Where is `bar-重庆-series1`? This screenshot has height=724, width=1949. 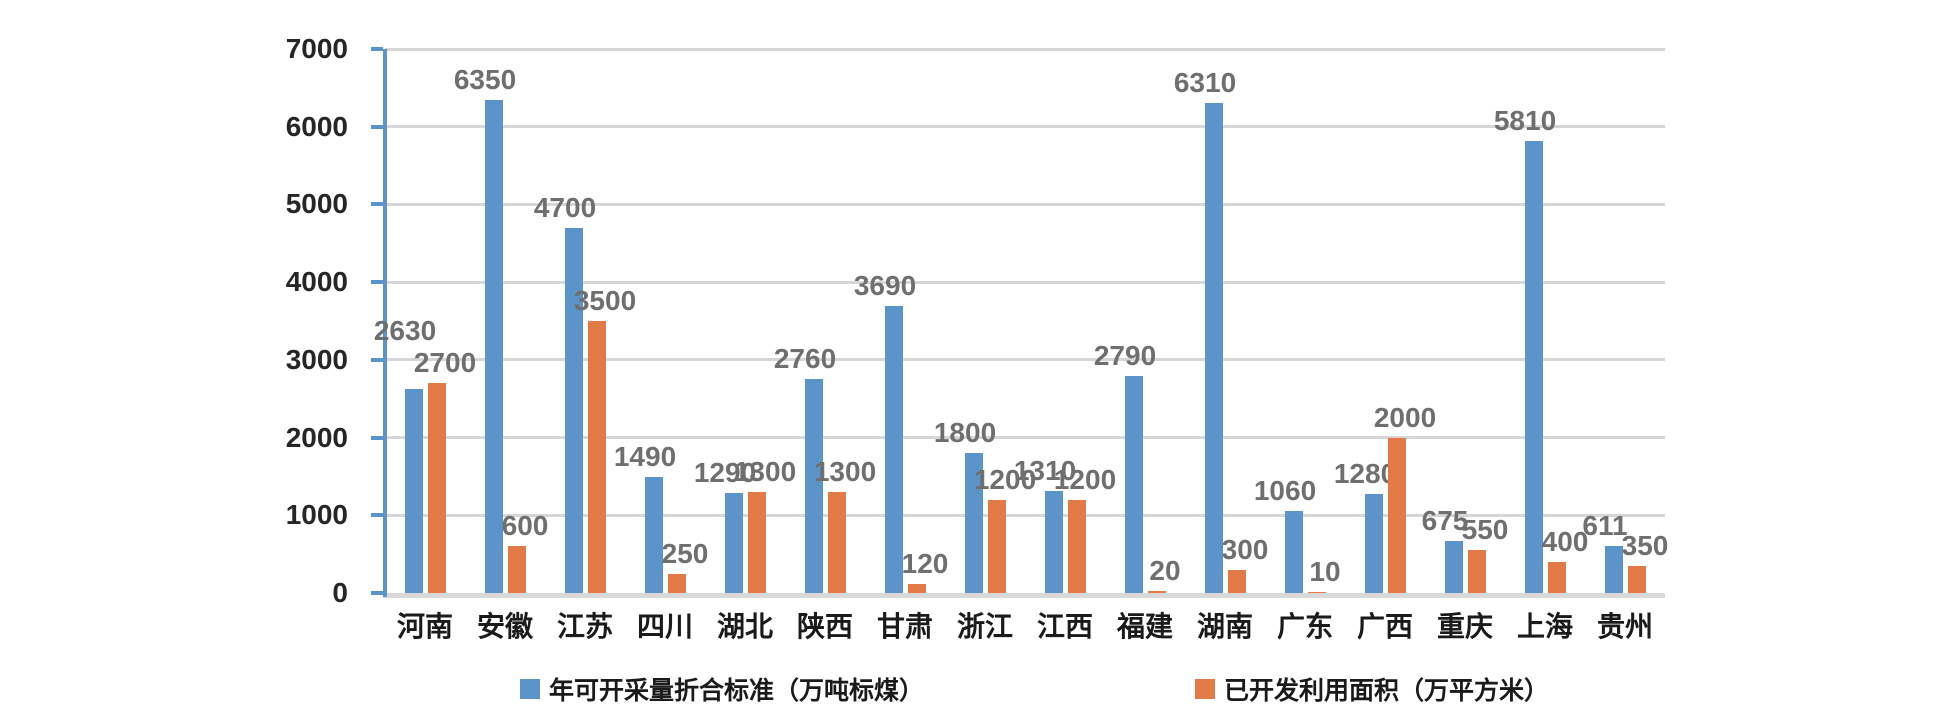 bar-重庆-series1 is located at coordinates (1476, 571).